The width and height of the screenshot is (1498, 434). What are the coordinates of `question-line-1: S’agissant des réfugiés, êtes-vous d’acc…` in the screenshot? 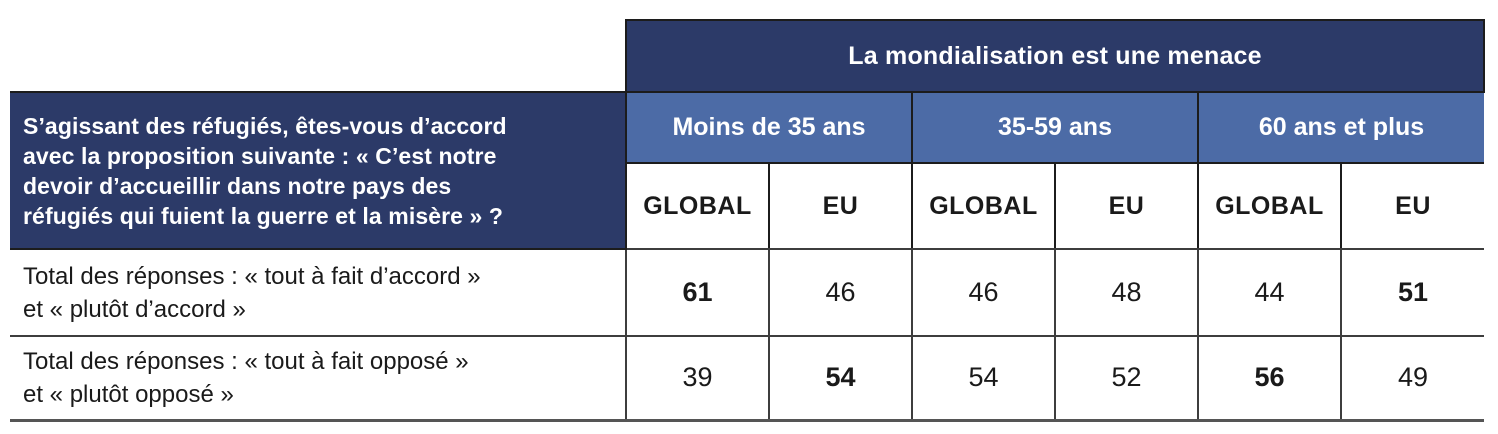 It's located at (265, 125).